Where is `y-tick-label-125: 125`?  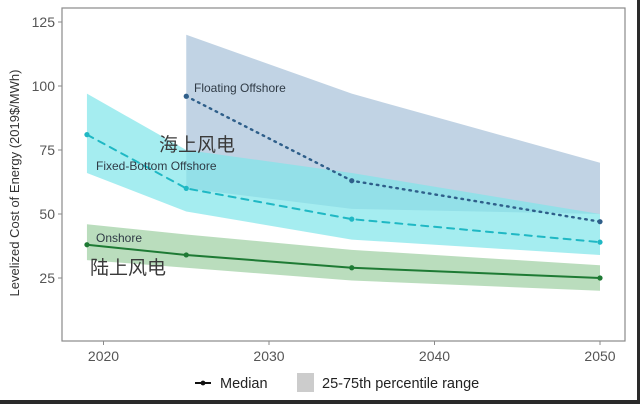 y-tick-label-125: 125 is located at coordinates (44, 22).